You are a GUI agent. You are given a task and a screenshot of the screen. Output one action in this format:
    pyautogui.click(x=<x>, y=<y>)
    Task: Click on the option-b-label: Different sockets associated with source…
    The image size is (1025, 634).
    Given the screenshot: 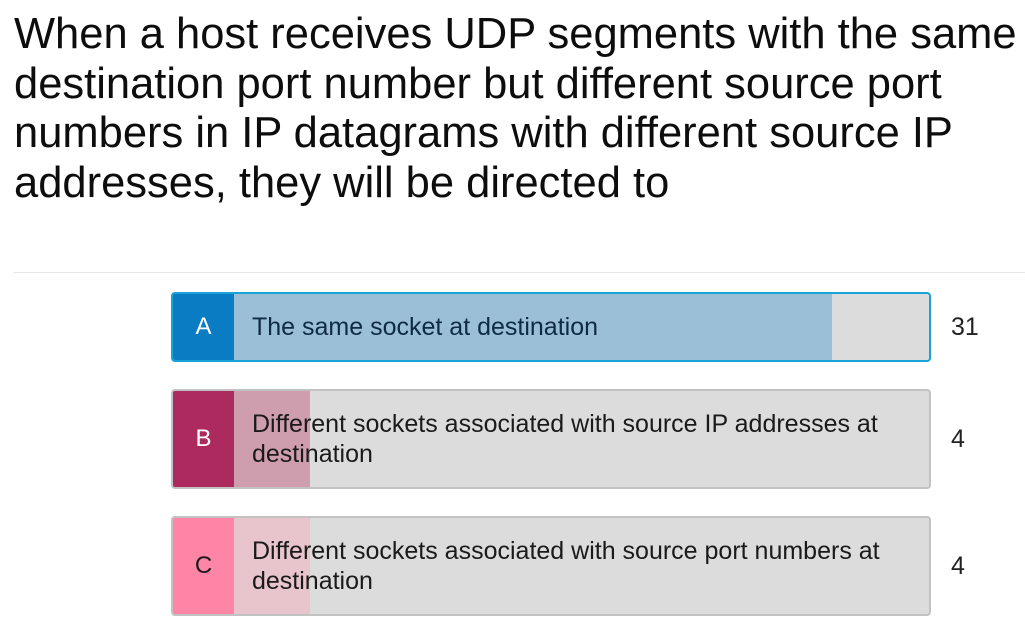 What is the action you would take?
    pyautogui.click(x=565, y=439)
    